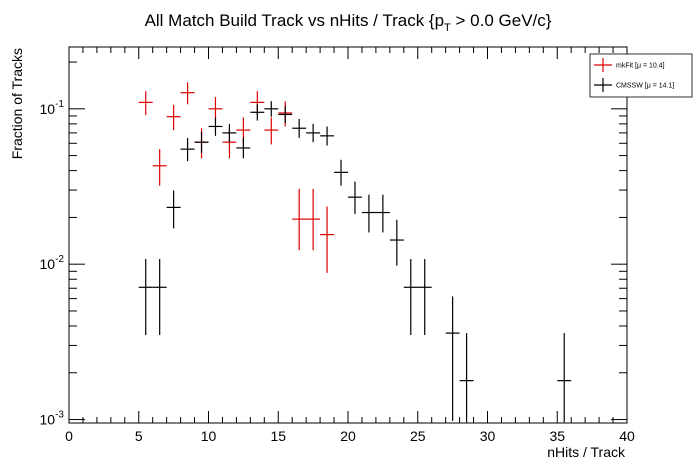 This screenshot has width=696, height=472. What do you see at coordinates (501, 20) in the screenshot?
I see `chart-title-tail: > 0.0 GeV/c}` at bounding box center [501, 20].